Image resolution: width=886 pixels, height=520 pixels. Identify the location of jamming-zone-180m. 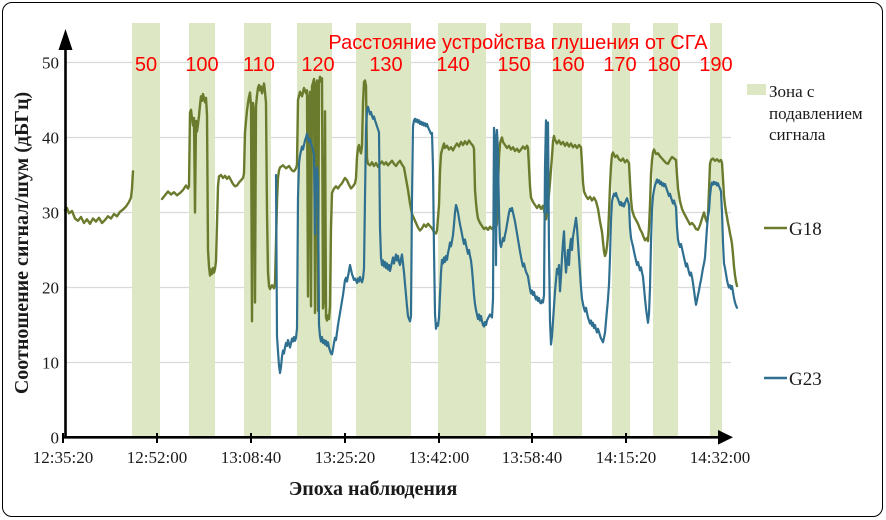
(665, 230).